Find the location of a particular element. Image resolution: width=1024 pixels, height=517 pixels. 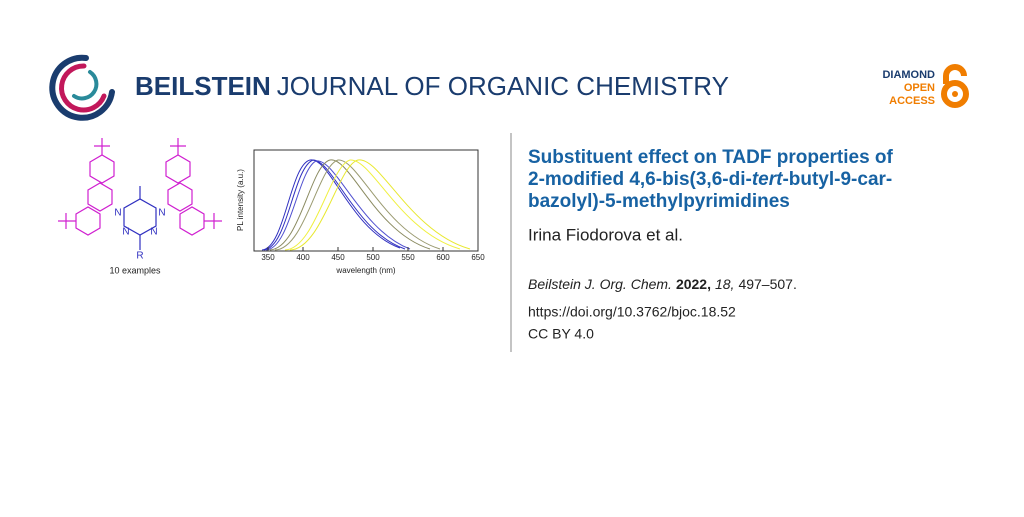

x-tick-label: 450 is located at coordinates (338, 257).